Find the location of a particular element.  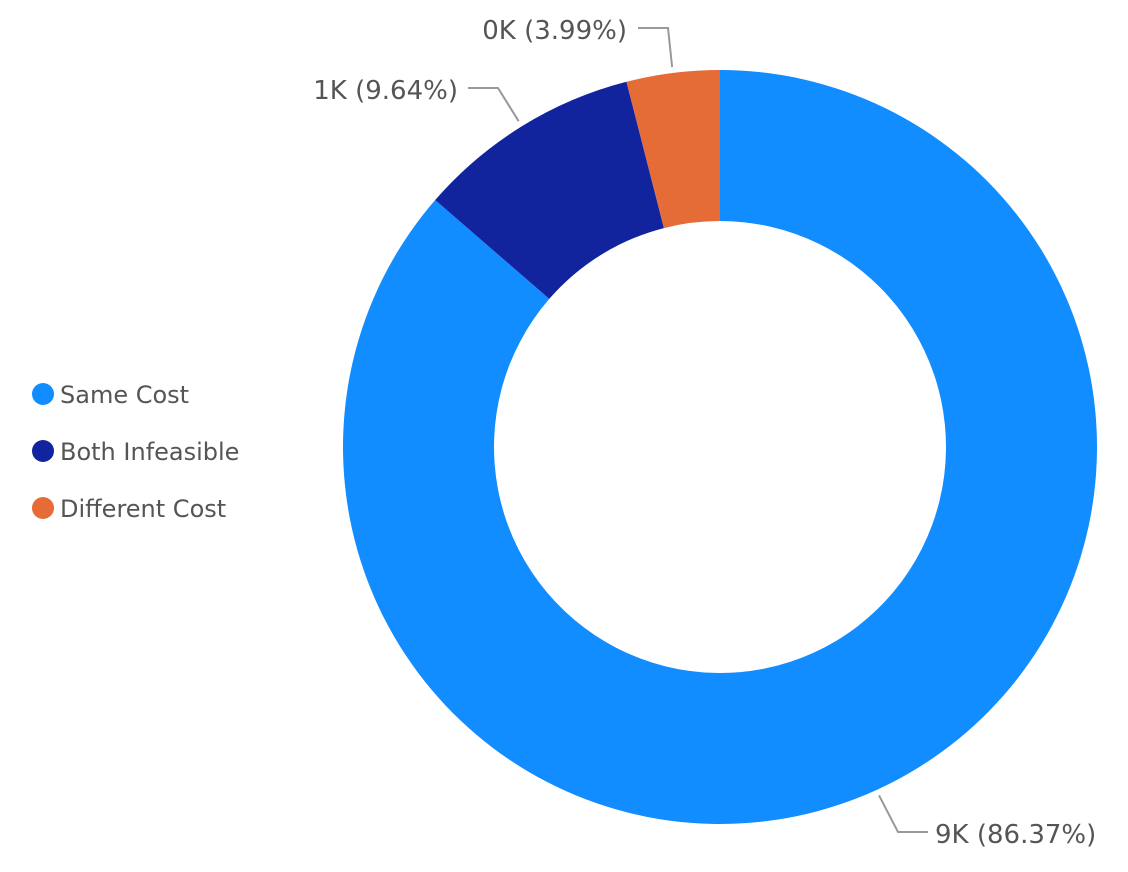

data-label-same-cost: 9K (86.37%) is located at coordinates (1015, 835).